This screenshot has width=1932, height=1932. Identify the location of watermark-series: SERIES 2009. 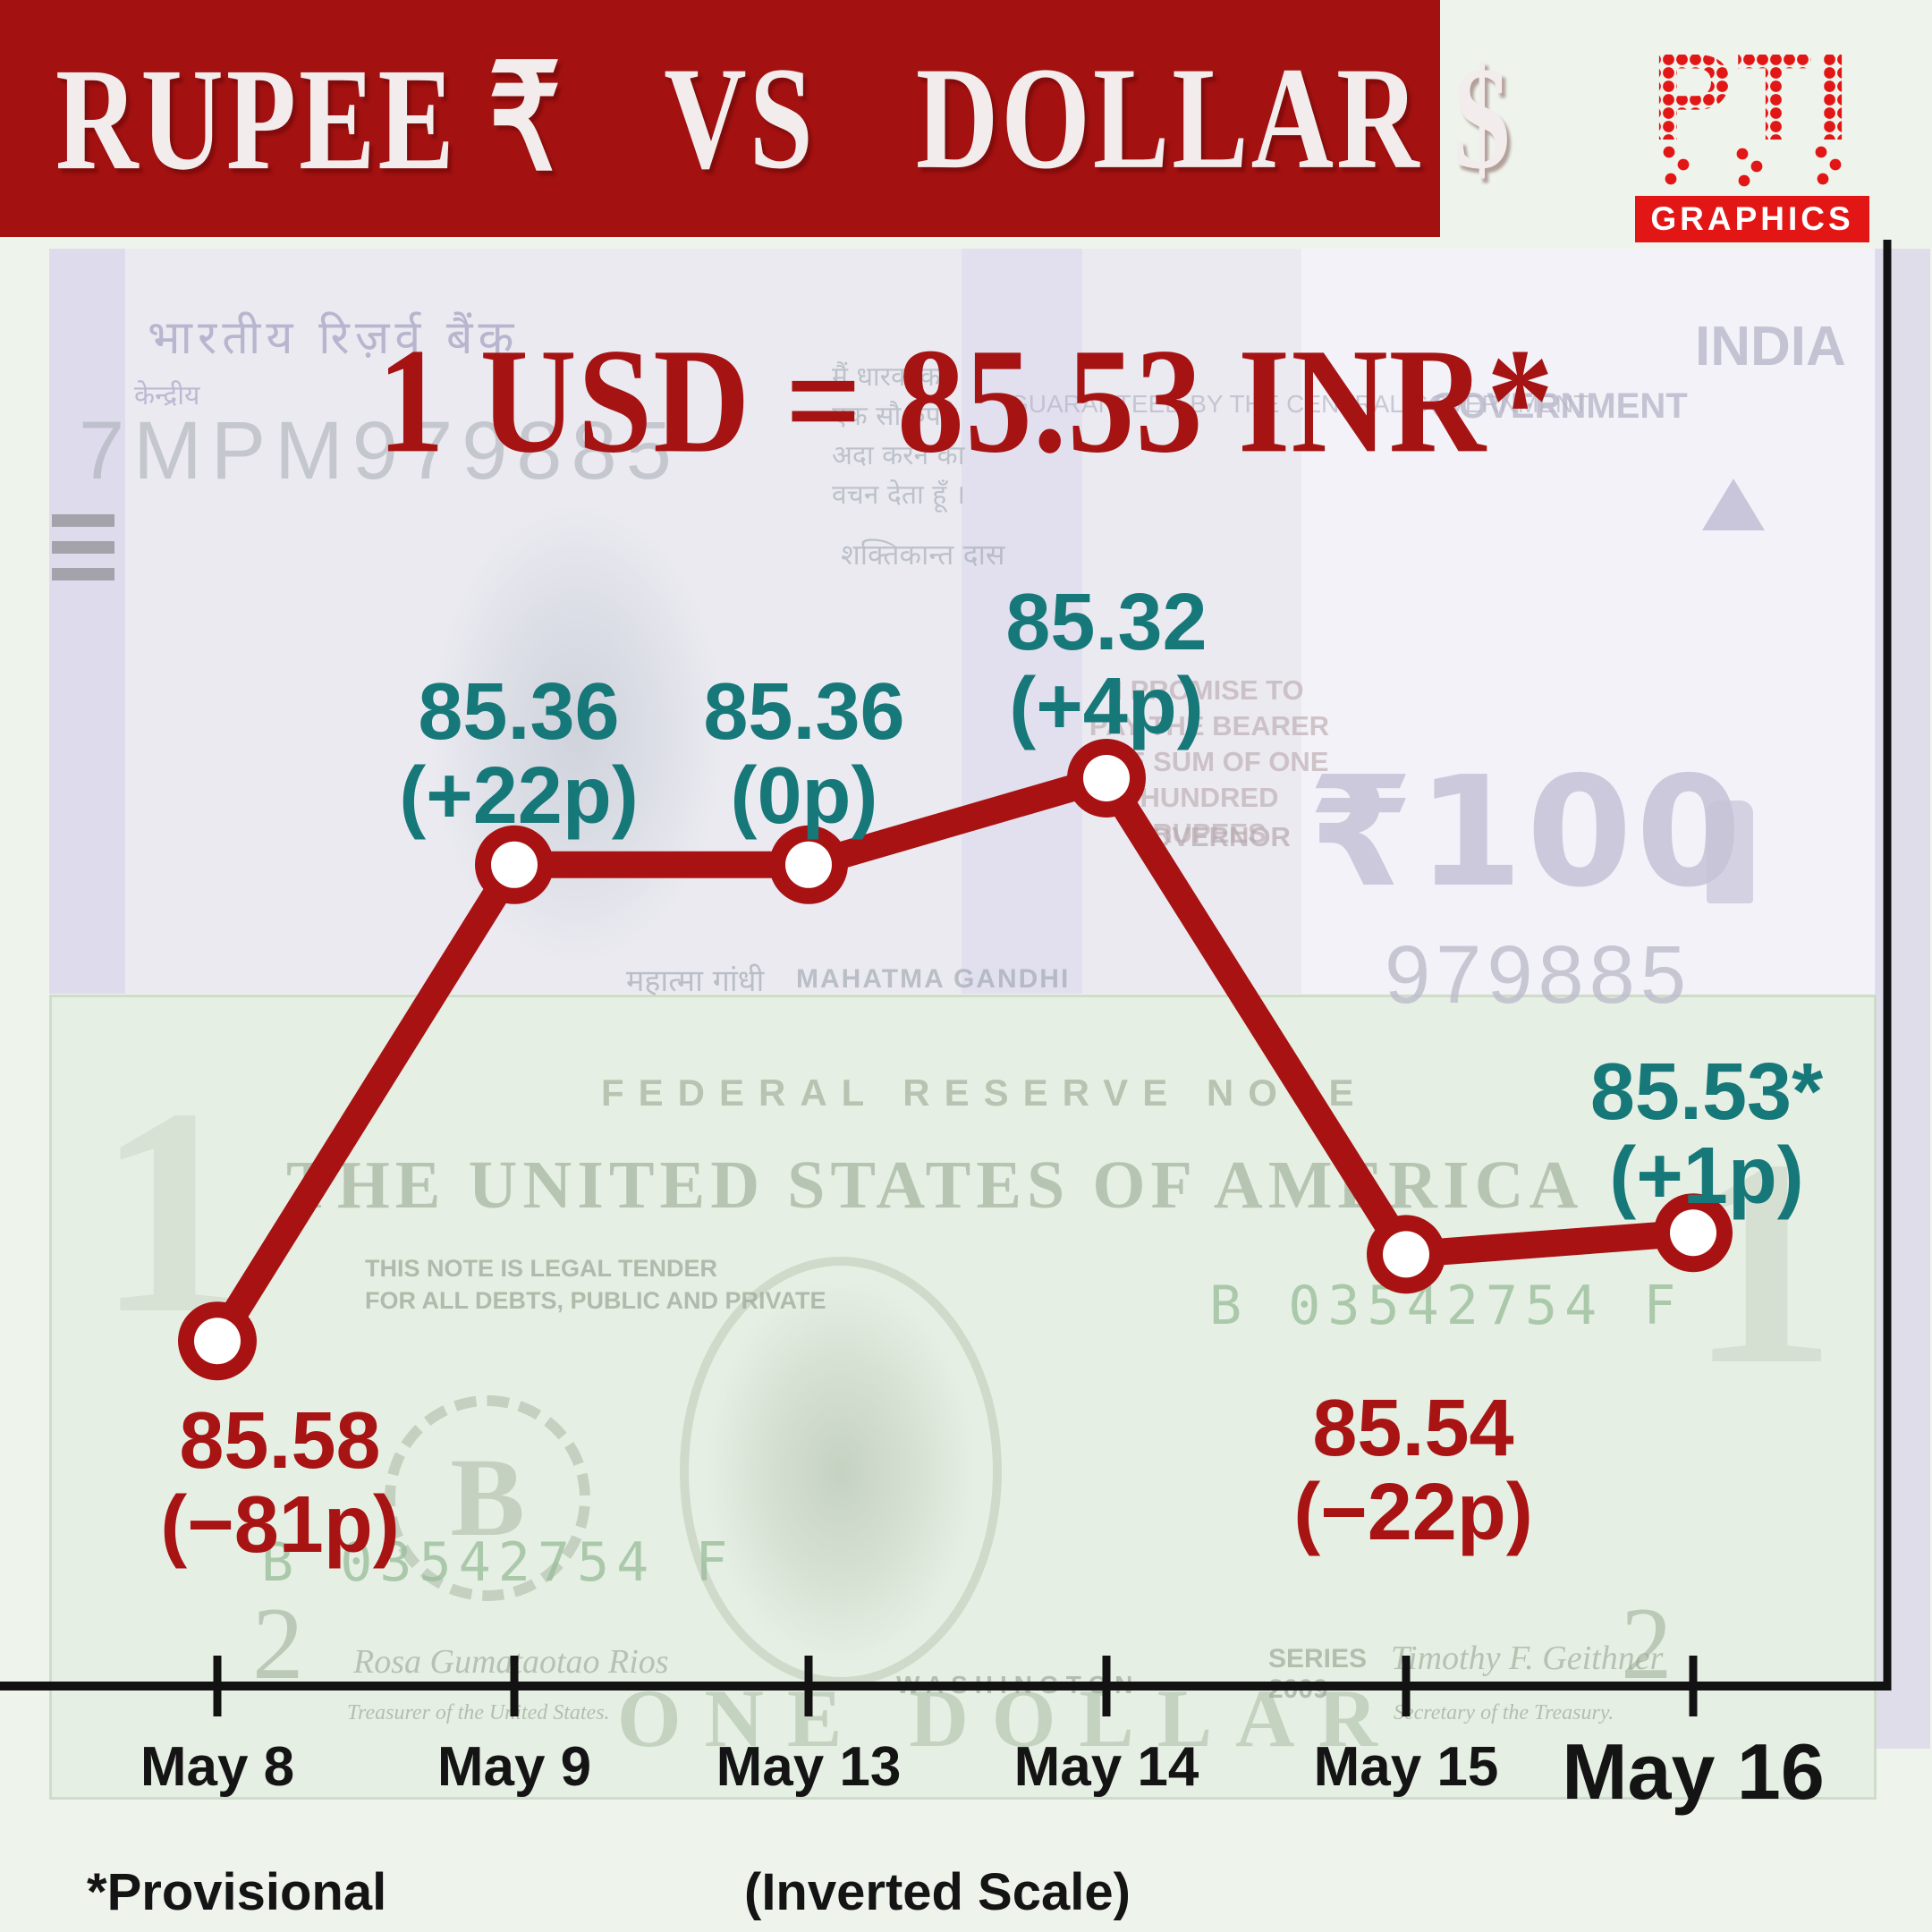
(1318, 1674).